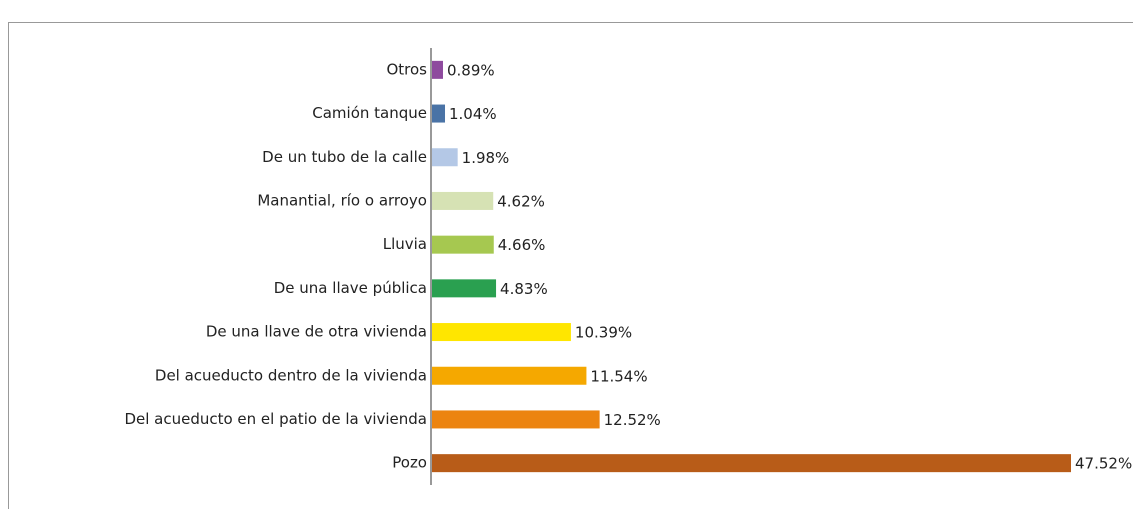 The height and width of the screenshot is (509, 1133). Describe the element at coordinates (405, 244) in the screenshot. I see `category-label: Lluvia` at that location.